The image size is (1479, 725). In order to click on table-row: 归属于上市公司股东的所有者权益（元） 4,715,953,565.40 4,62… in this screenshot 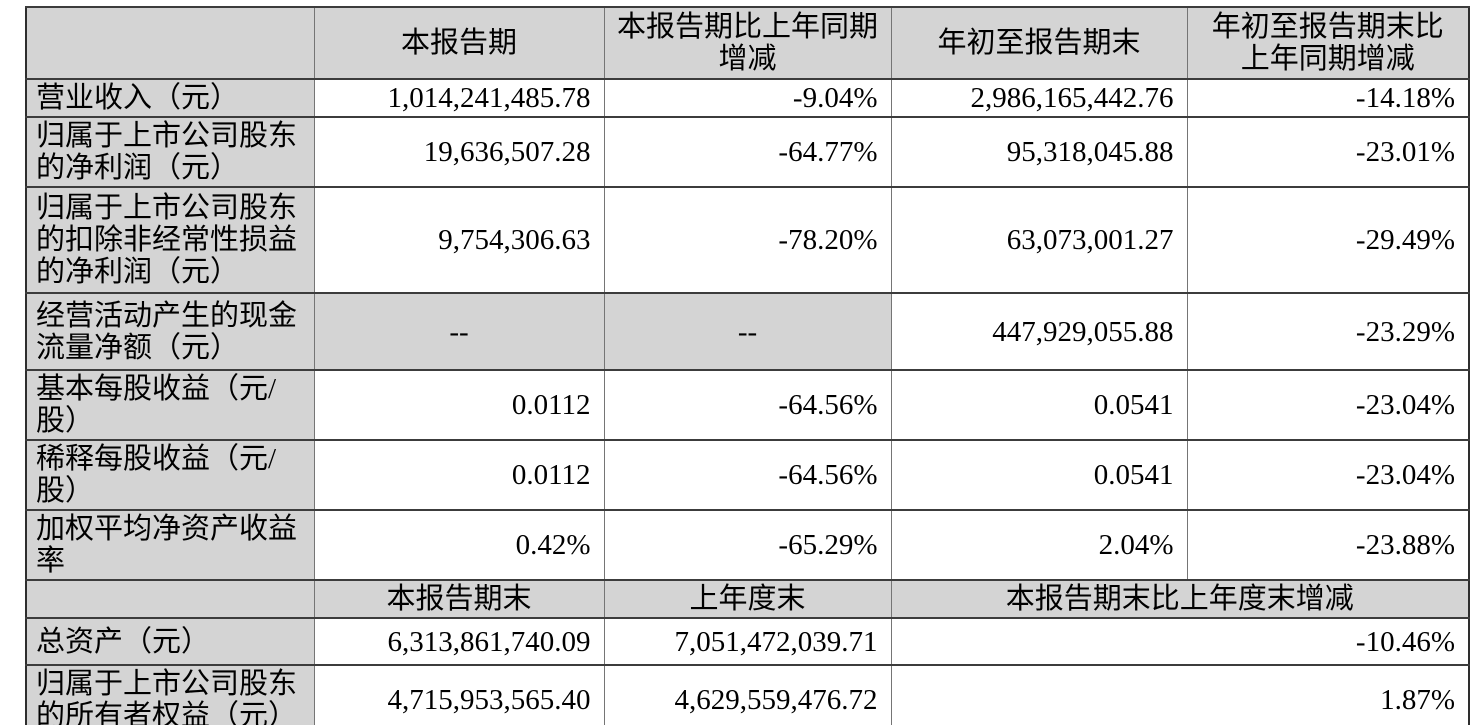, I will do `click(747, 694)`.